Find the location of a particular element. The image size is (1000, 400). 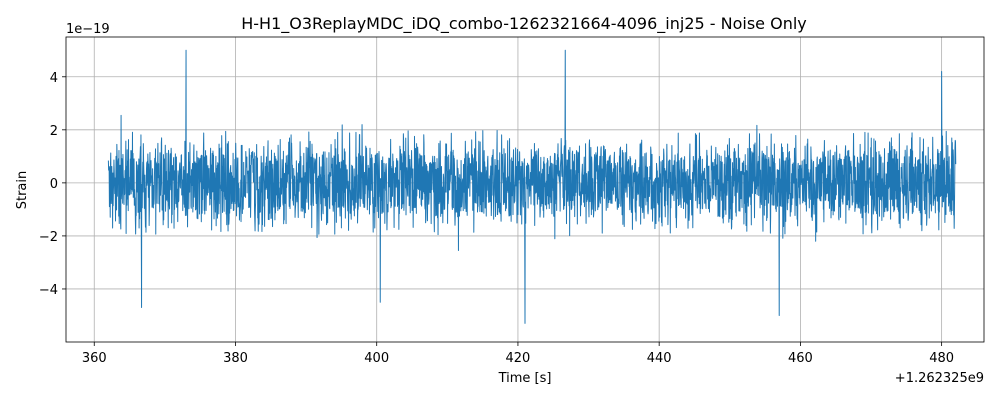

x-tick-label: 420 is located at coordinates (518, 358).